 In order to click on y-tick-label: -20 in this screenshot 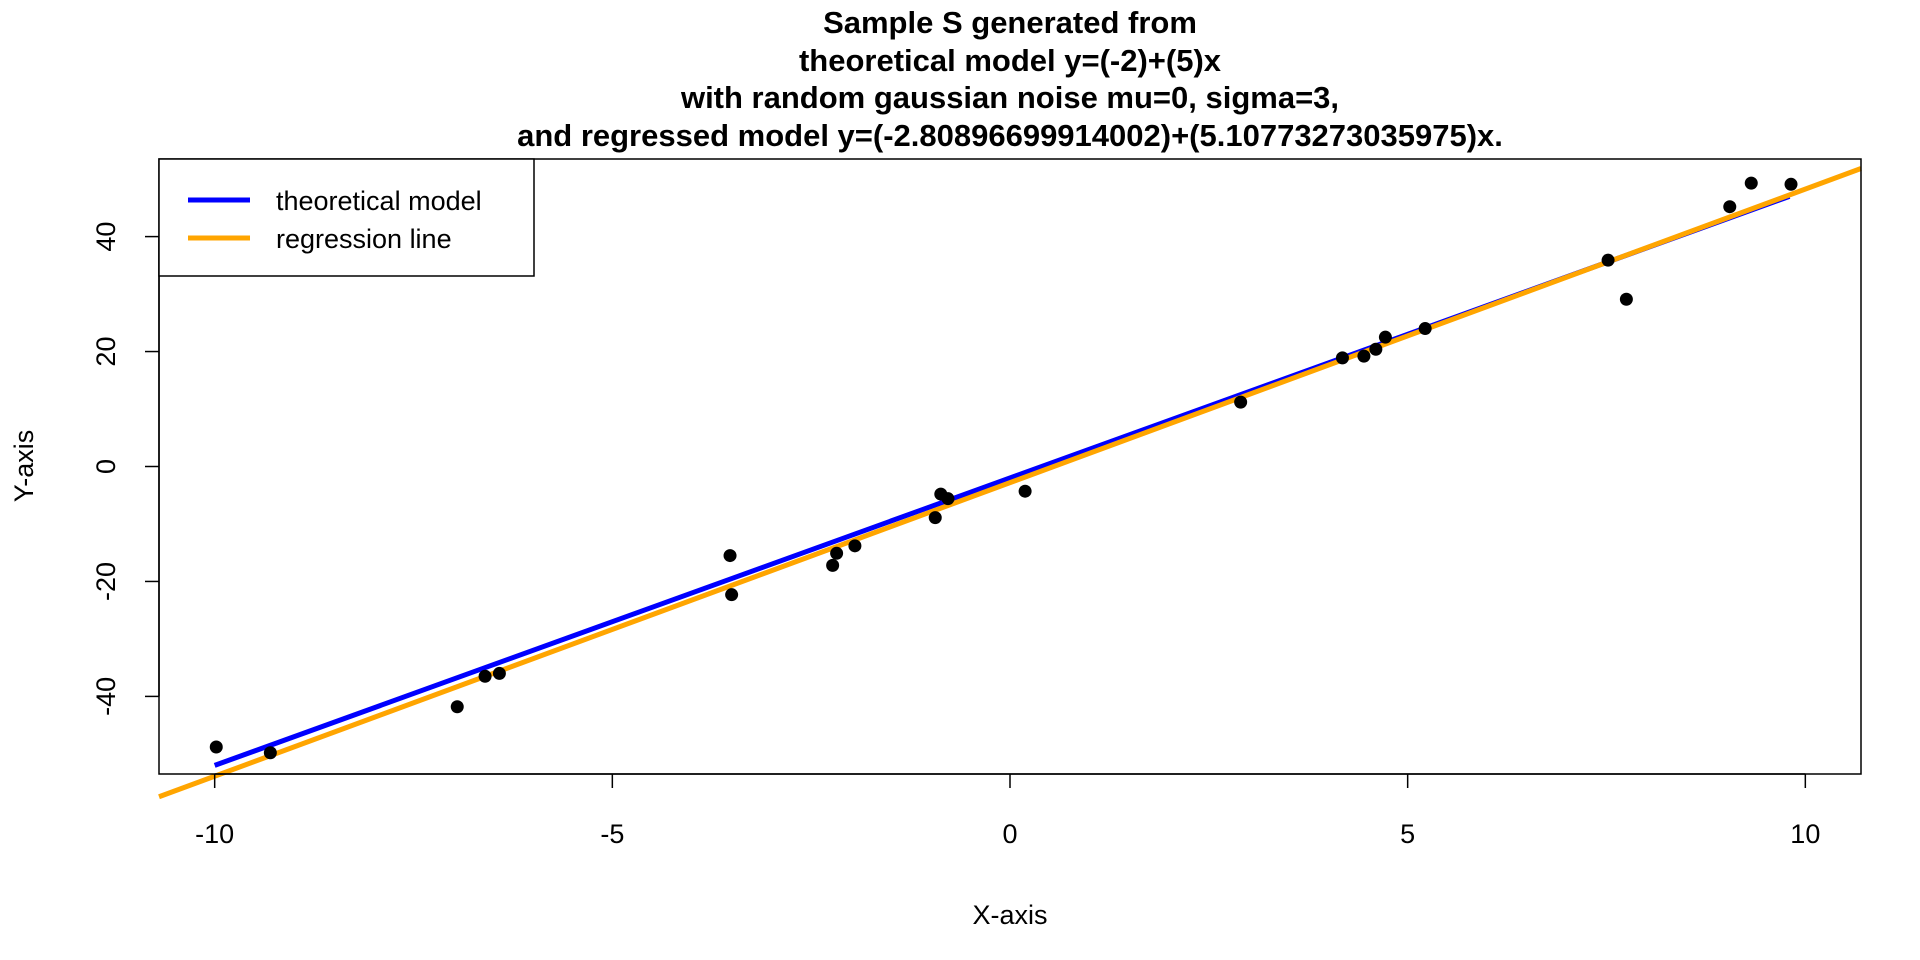, I will do `click(106, 581)`.